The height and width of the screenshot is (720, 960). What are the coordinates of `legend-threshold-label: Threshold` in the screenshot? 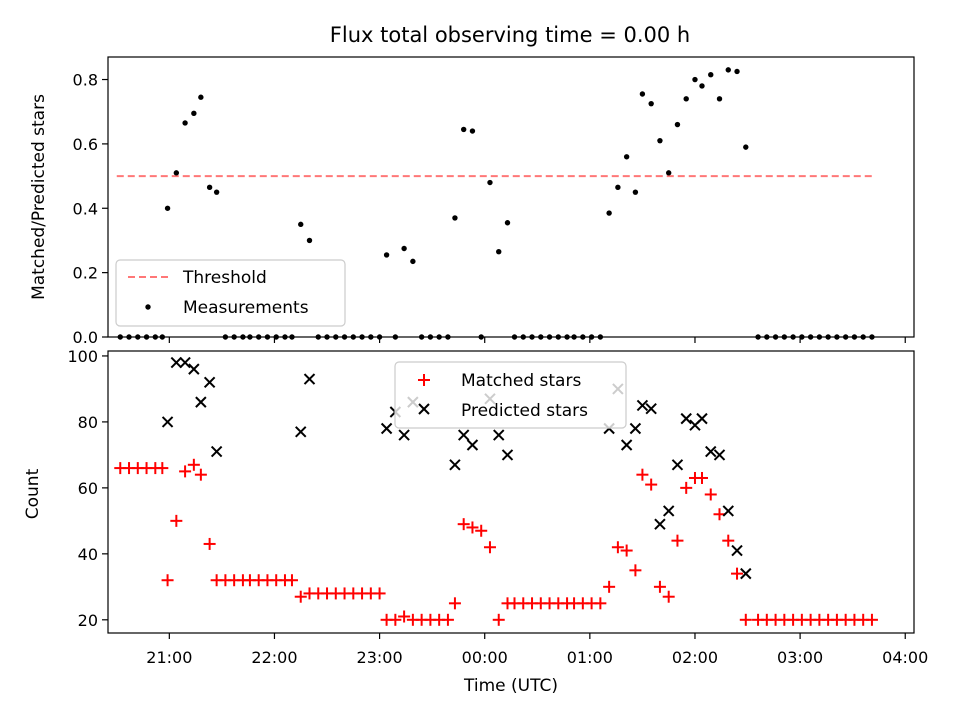 It's located at (224, 278).